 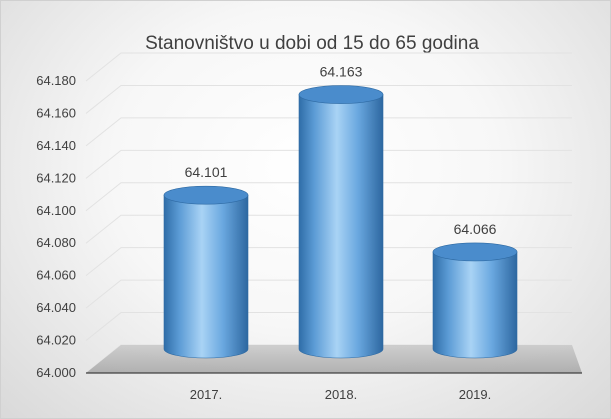 I want to click on y-tick-label: 64.180, so click(x=56, y=80).